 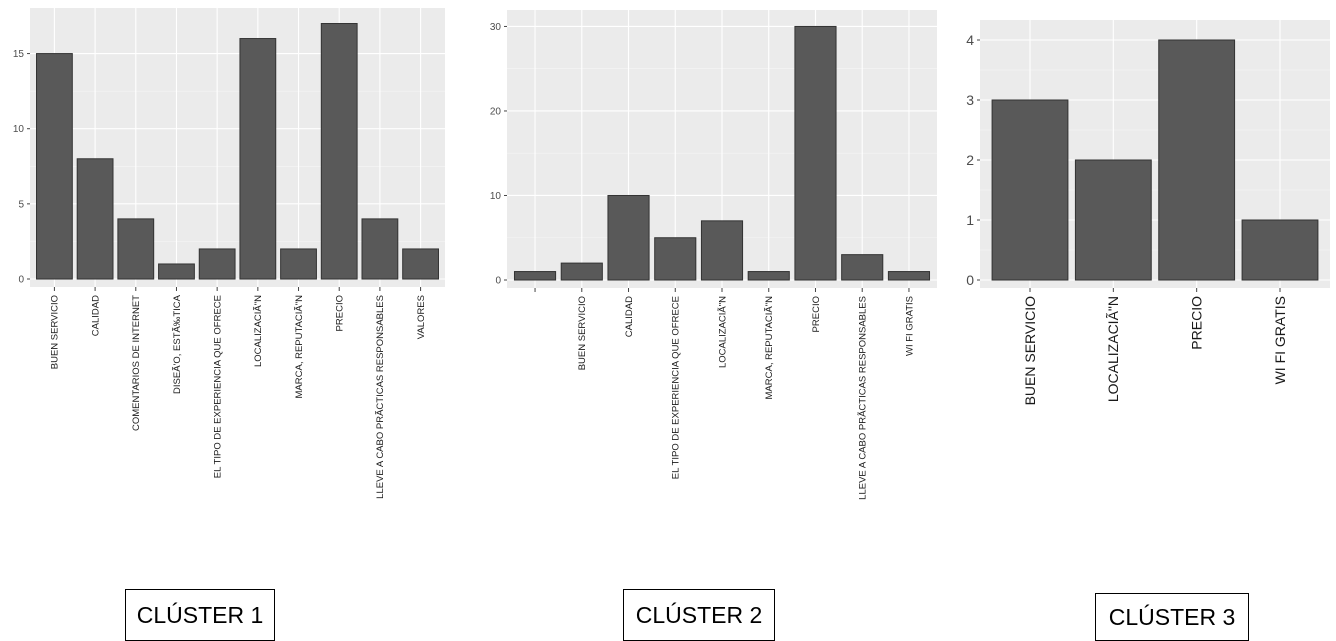 What do you see at coordinates (136, 363) in the screenshot?
I see `x-tick-label: COMENTARIOS DE INTERNET` at bounding box center [136, 363].